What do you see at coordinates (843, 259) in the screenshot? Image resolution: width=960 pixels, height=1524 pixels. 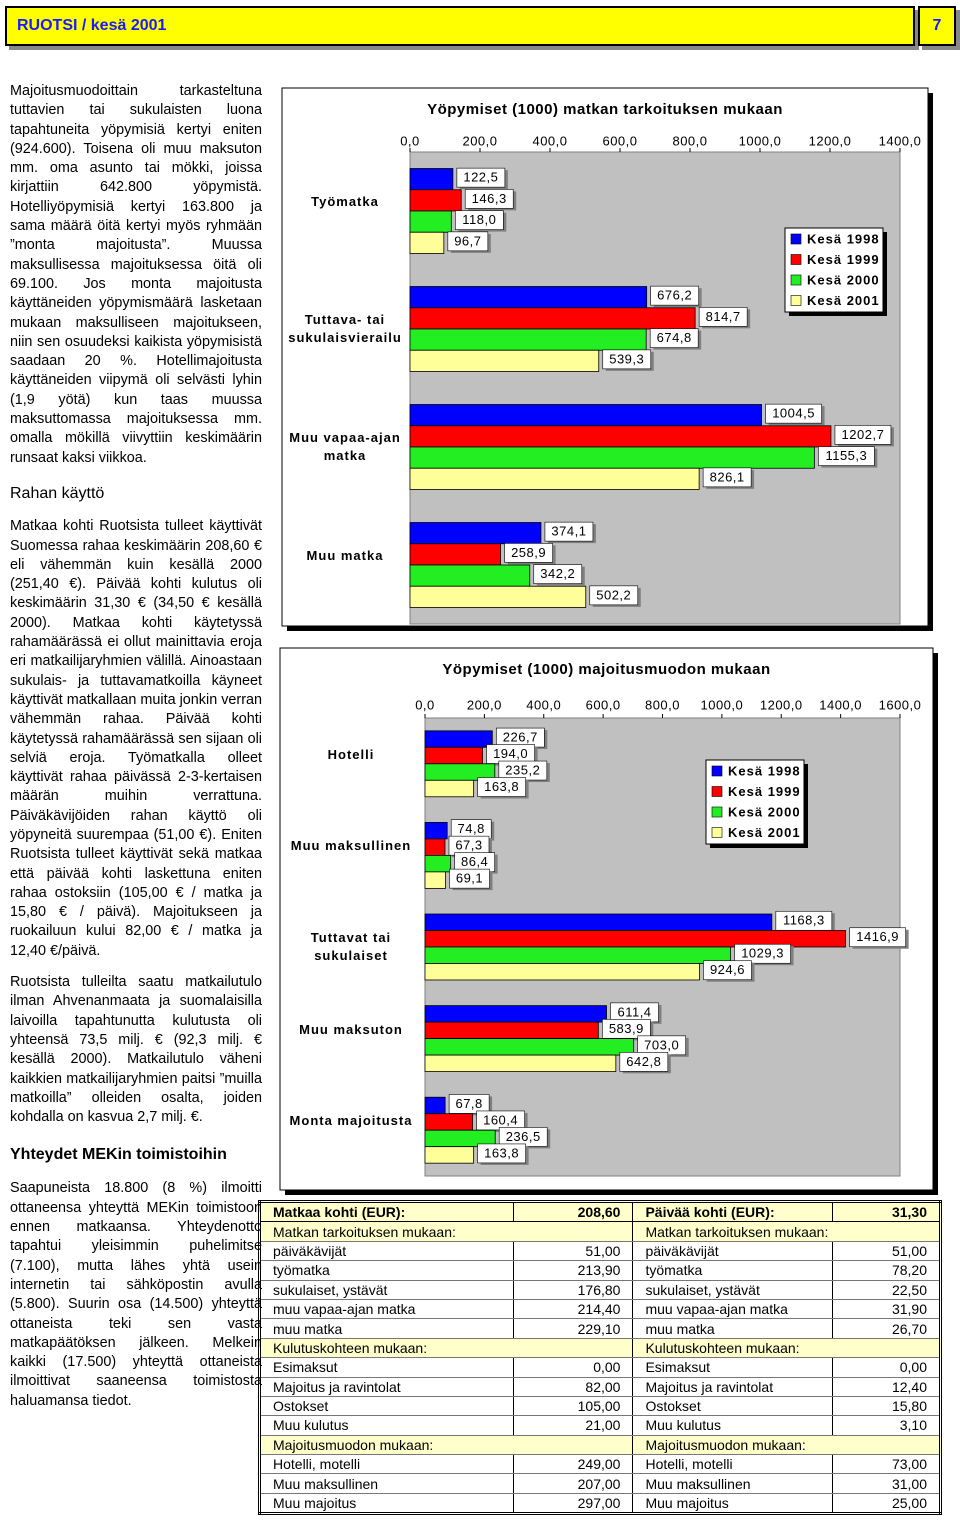 I see `legend-label: Kesä 1999` at bounding box center [843, 259].